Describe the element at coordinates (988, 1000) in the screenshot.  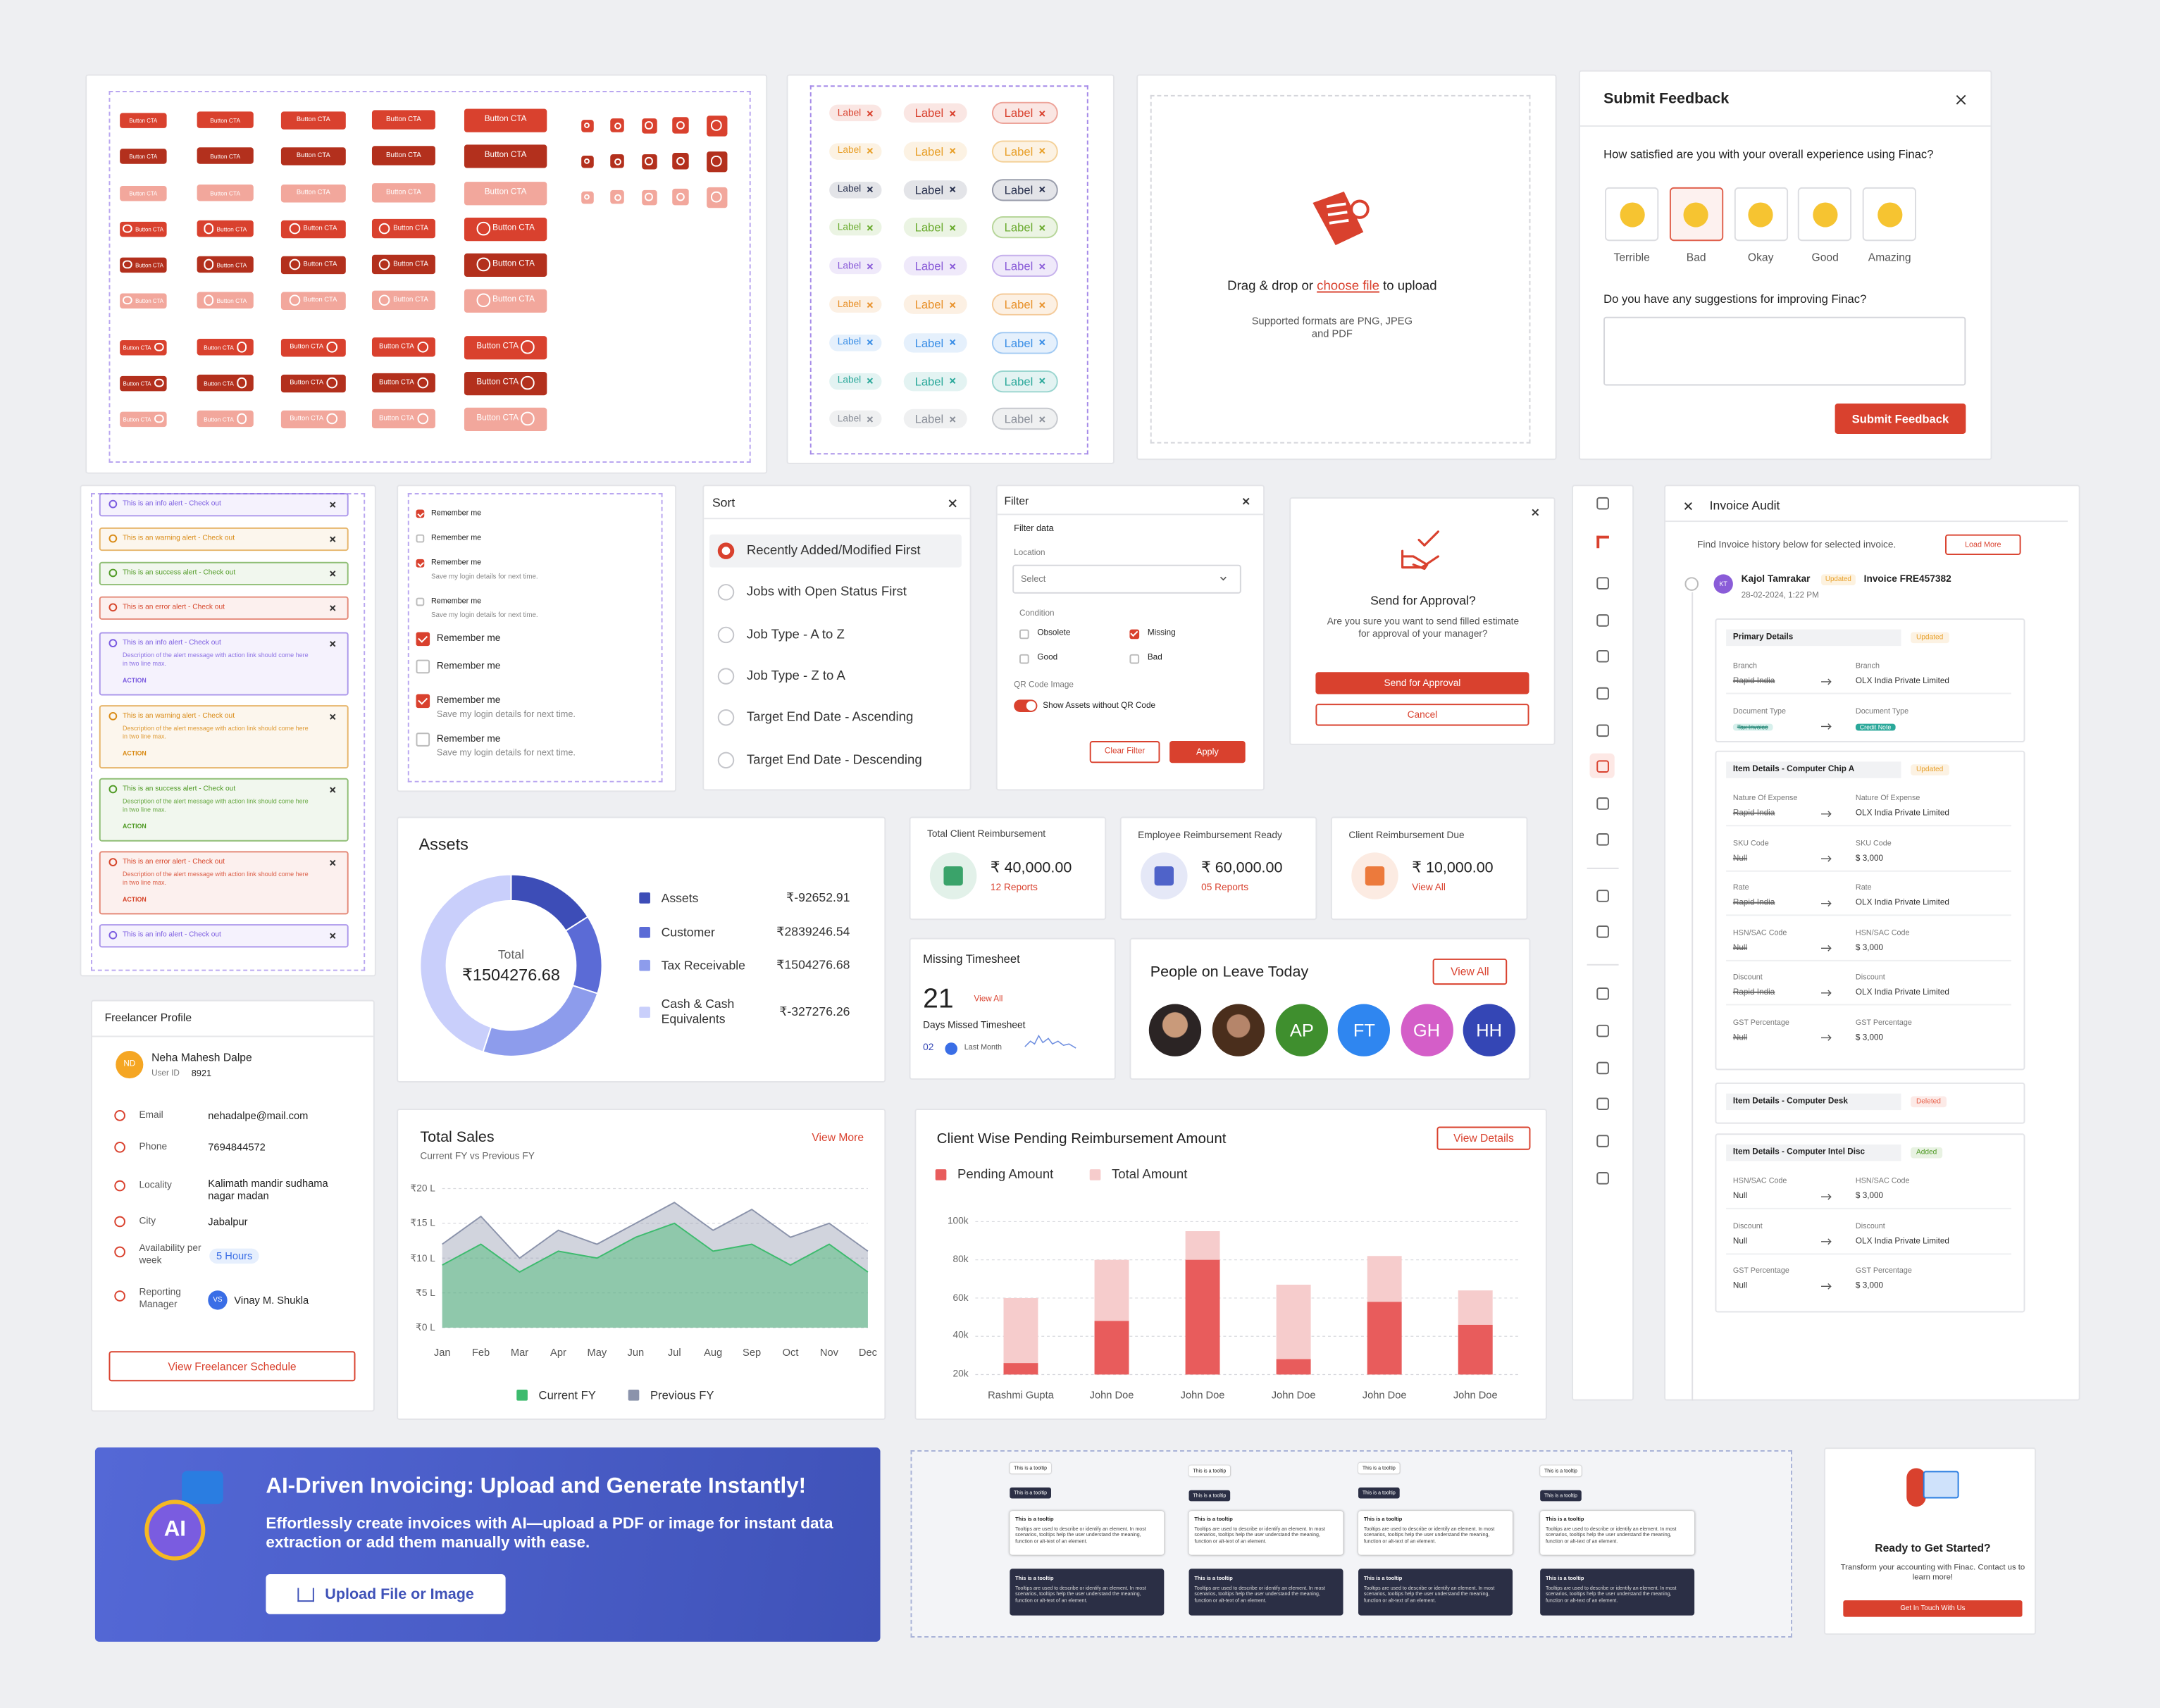
I see `timesheet-link: View All` at that location.